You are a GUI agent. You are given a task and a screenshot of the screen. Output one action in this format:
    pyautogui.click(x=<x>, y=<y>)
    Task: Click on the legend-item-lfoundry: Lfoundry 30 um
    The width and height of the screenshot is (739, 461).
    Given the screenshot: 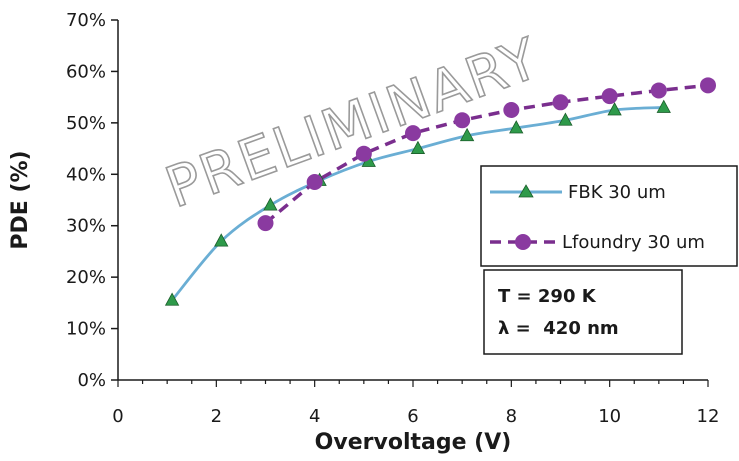 What is the action you would take?
    pyautogui.click(x=597, y=242)
    